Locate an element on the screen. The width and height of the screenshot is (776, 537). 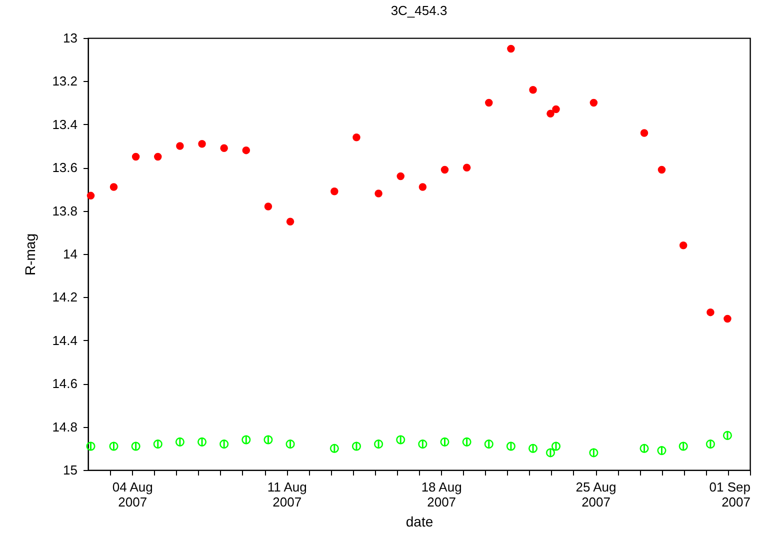
x-tick-label: 18 Aug 2007 is located at coordinates (441, 495).